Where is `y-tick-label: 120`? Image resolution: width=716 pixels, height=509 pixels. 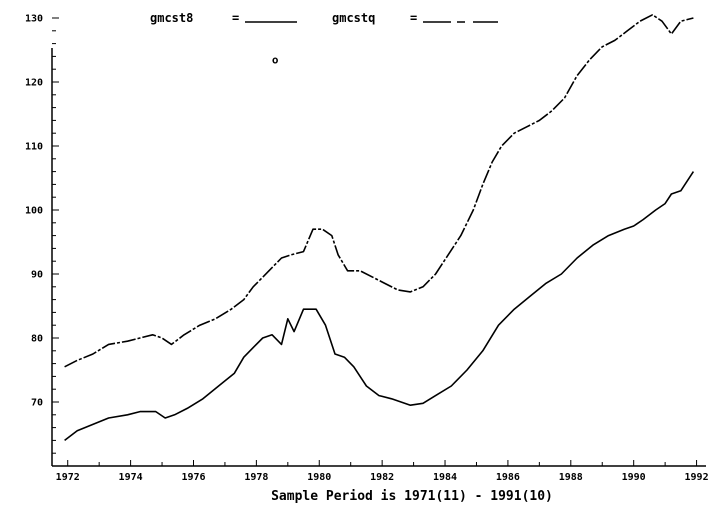
y-tick-label: 120 is located at coordinates (34, 83).